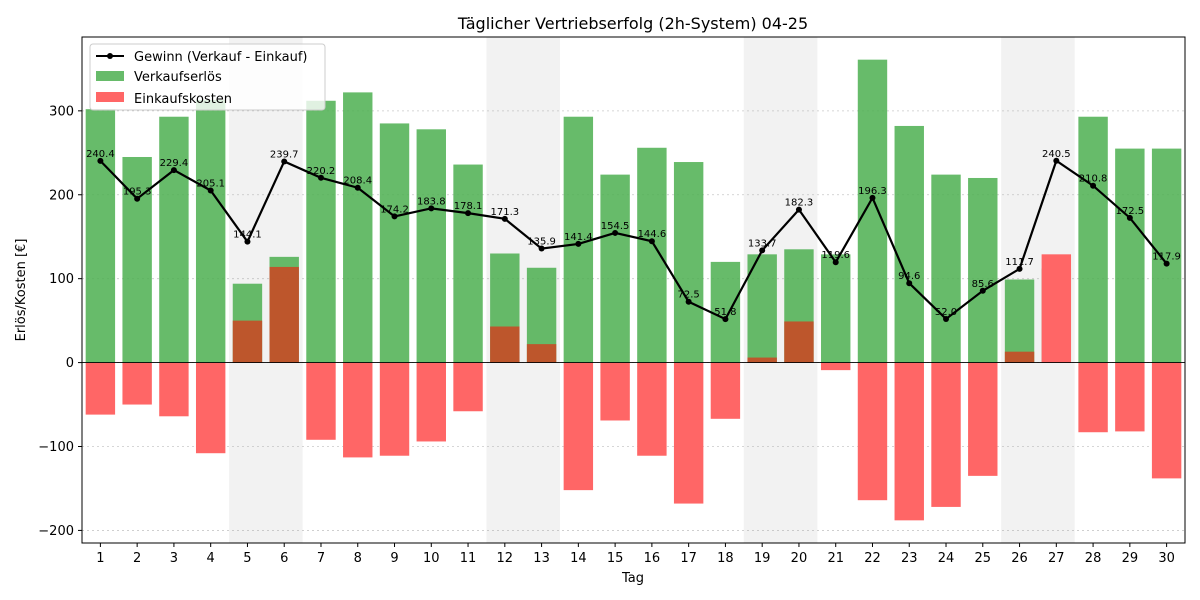  Describe the element at coordinates (541, 558) in the screenshot. I see `x-tick-label: 13` at that location.